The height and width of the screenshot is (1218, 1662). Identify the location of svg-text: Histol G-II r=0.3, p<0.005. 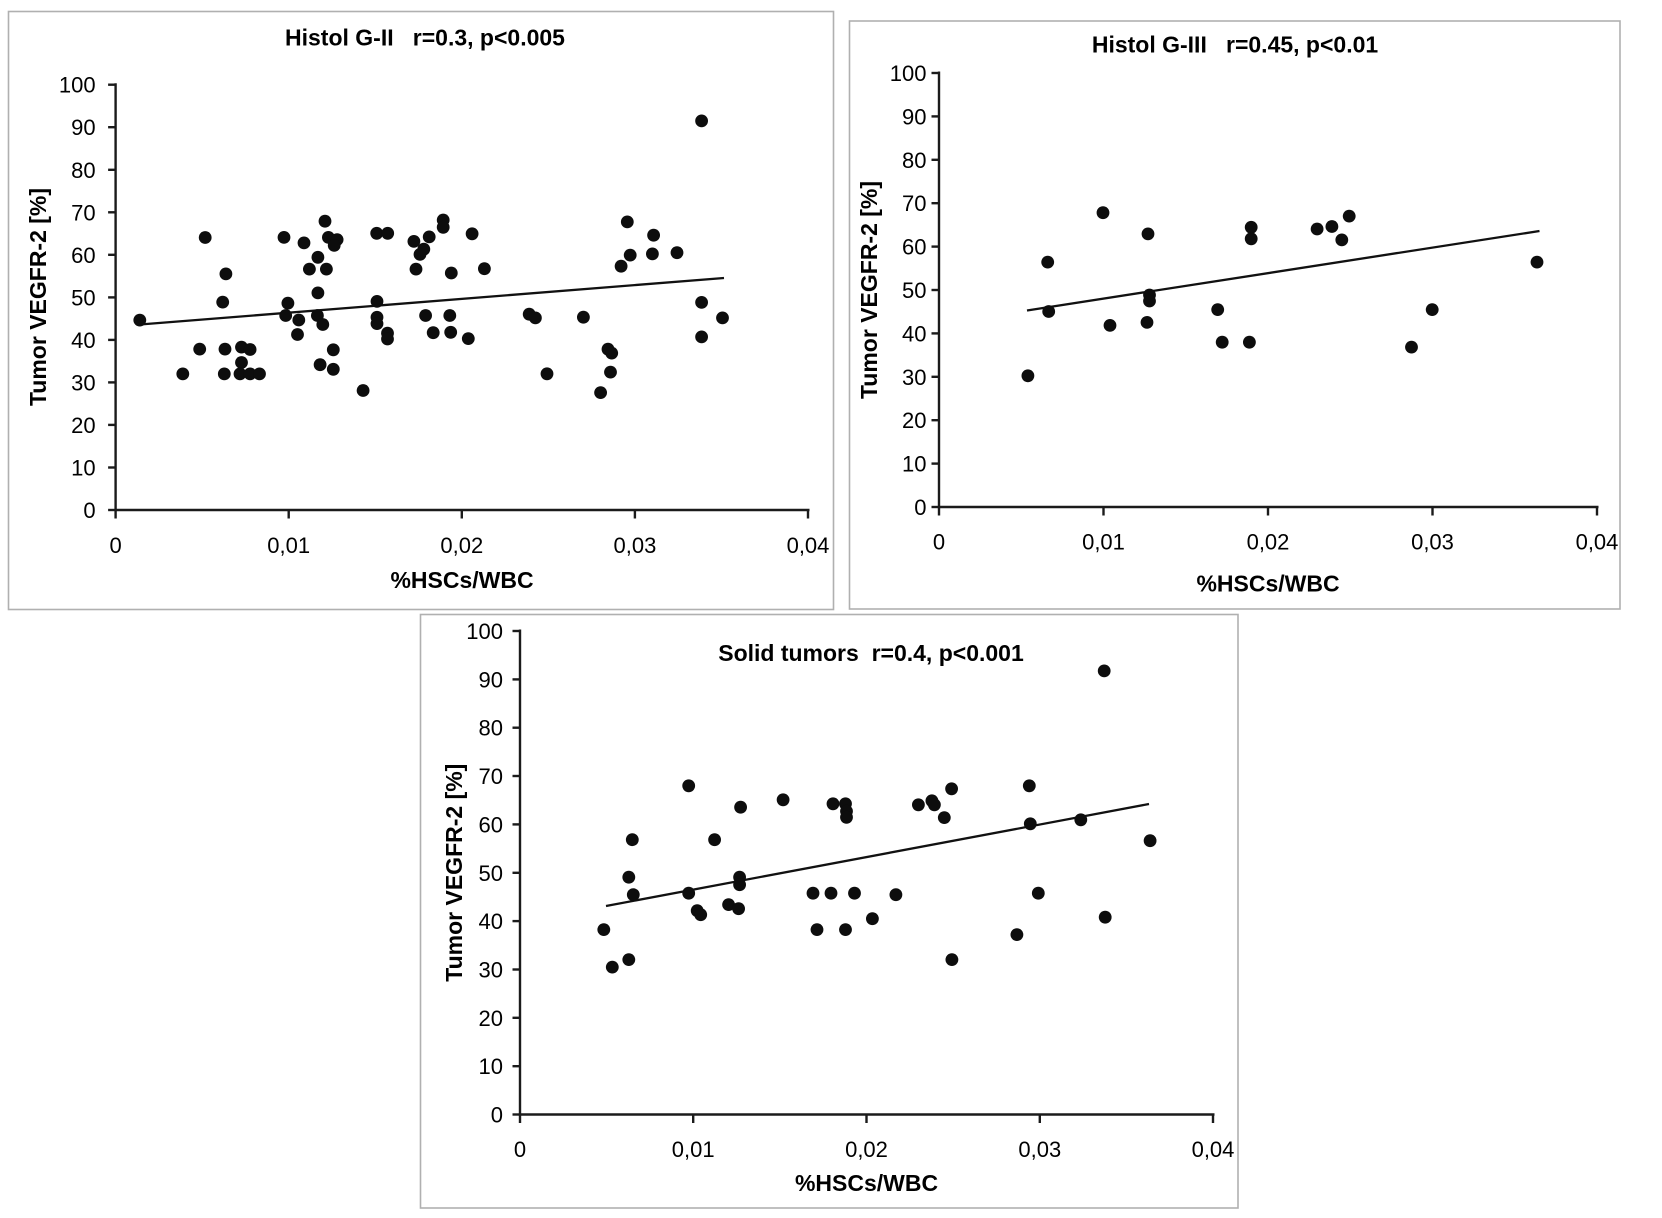
(425, 38).